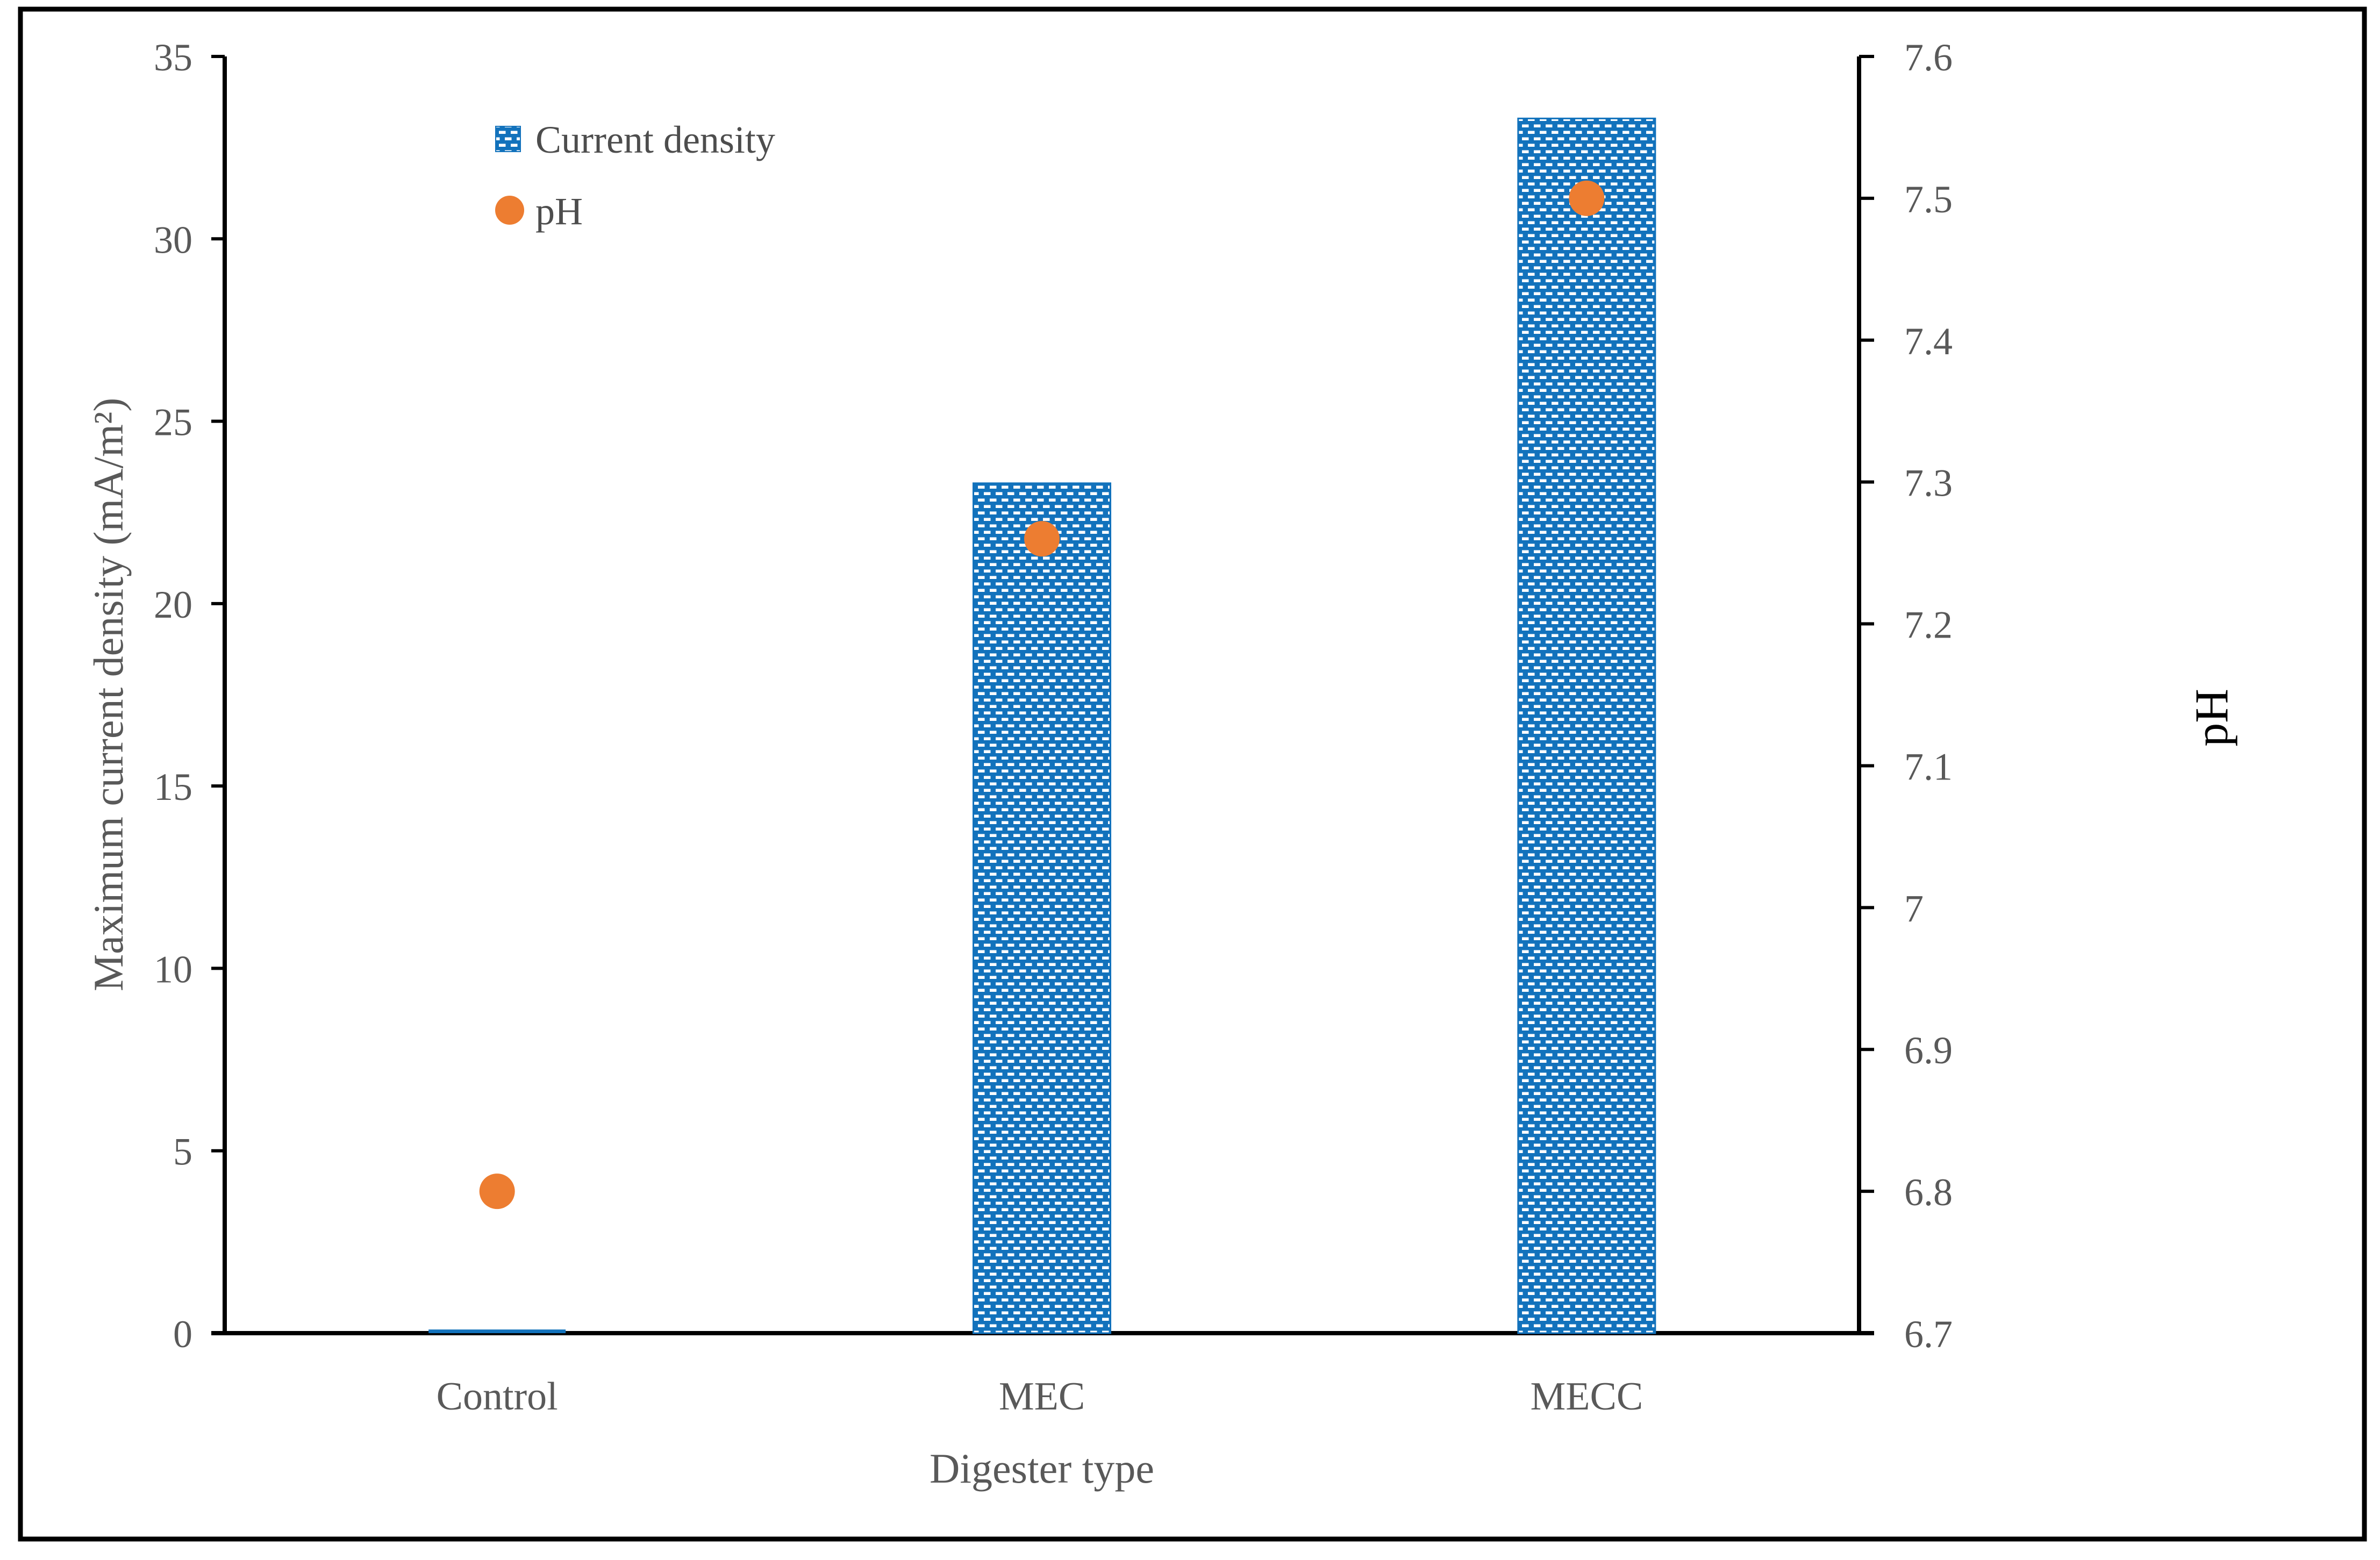 This screenshot has width=2380, height=1560. What do you see at coordinates (1928, 1192) in the screenshot?
I see `right-axis-tick-label: 6.8` at bounding box center [1928, 1192].